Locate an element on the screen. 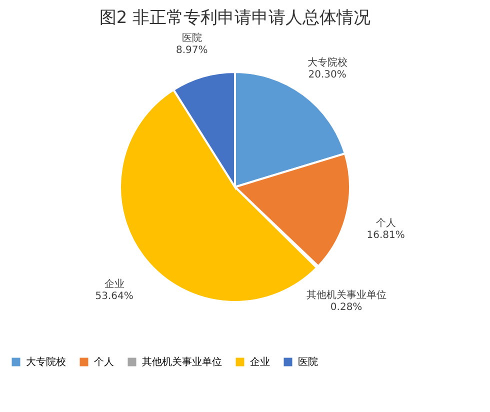 The width and height of the screenshot is (490, 412). legend-label: 个人 is located at coordinates (104, 362).